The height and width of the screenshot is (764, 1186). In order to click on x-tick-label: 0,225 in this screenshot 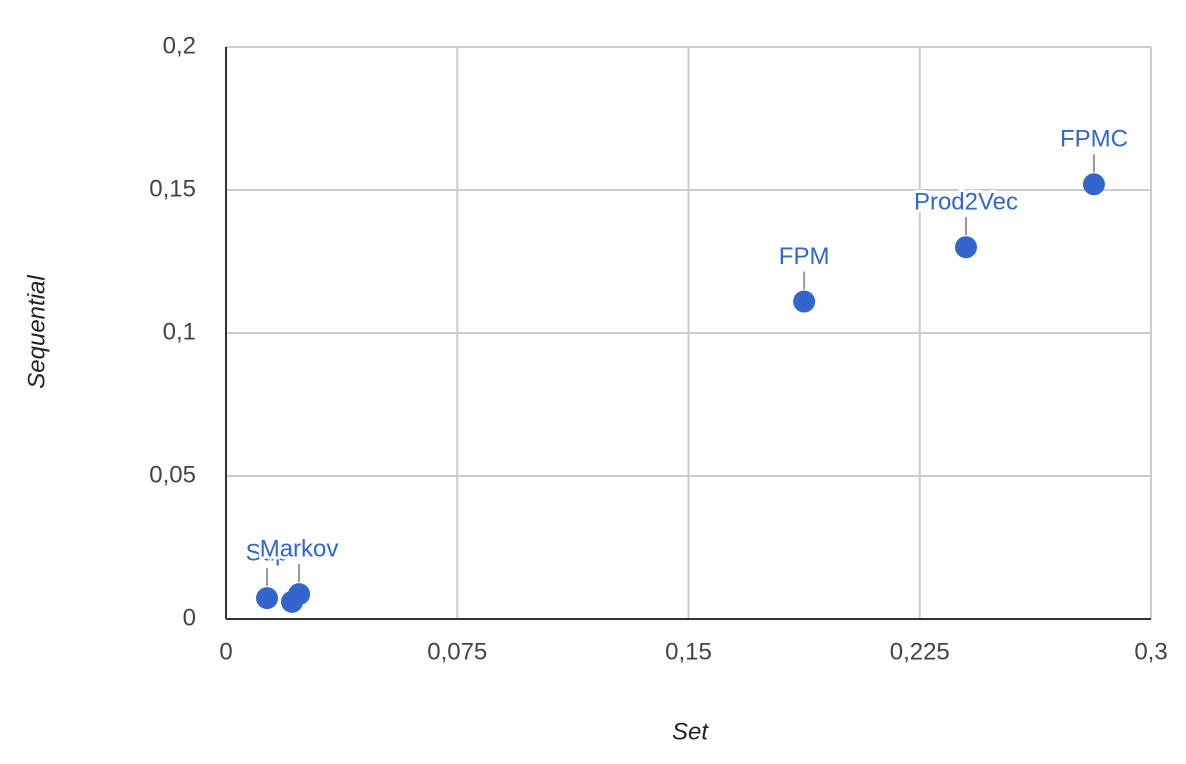, I will do `click(920, 651)`.